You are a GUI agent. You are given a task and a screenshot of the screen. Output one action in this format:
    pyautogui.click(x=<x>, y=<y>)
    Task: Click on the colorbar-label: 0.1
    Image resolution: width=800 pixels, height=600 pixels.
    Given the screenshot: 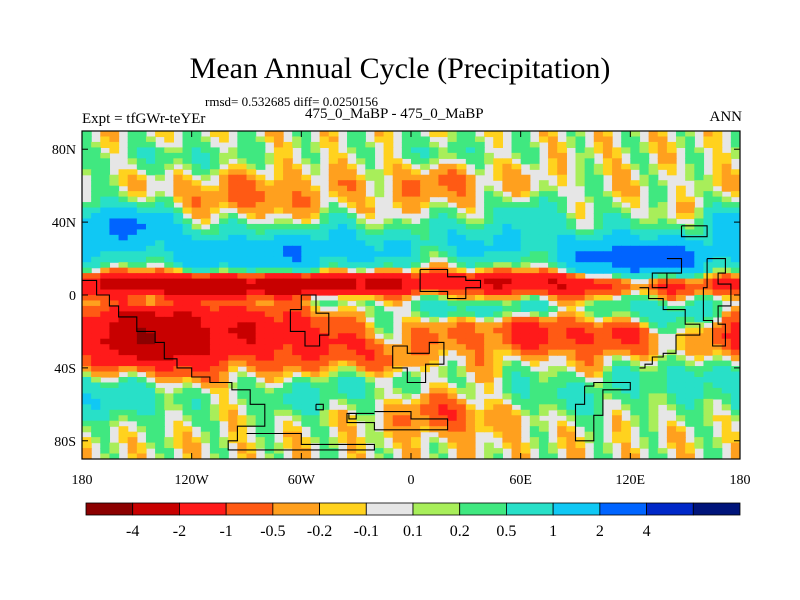 What is the action you would take?
    pyautogui.click(x=413, y=531)
    